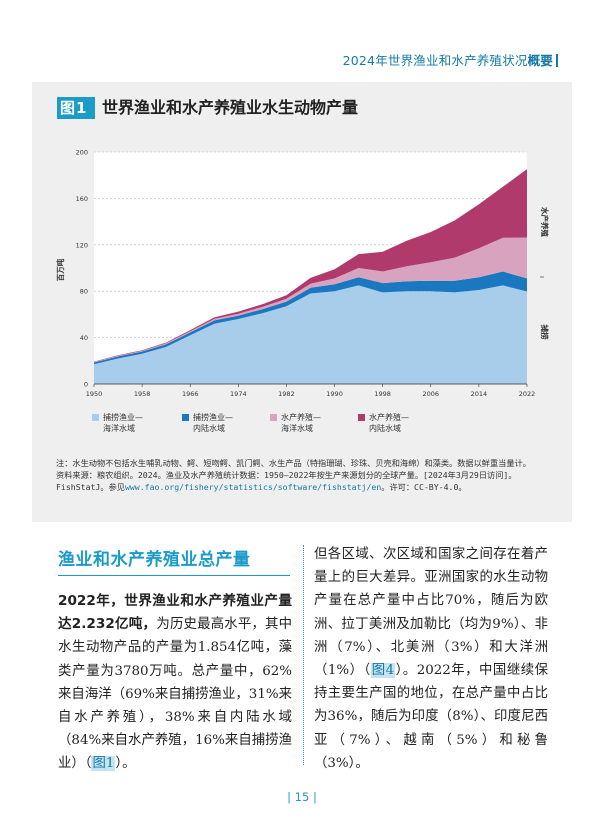  I want to click on running-head: 2024年世界渔业和水产养殖状况概要, so click(450, 59).